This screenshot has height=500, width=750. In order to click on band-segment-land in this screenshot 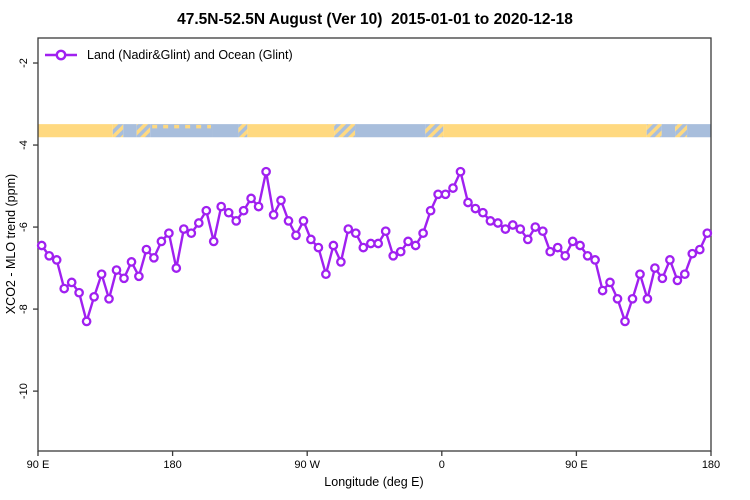, I will do `click(291, 131)`.